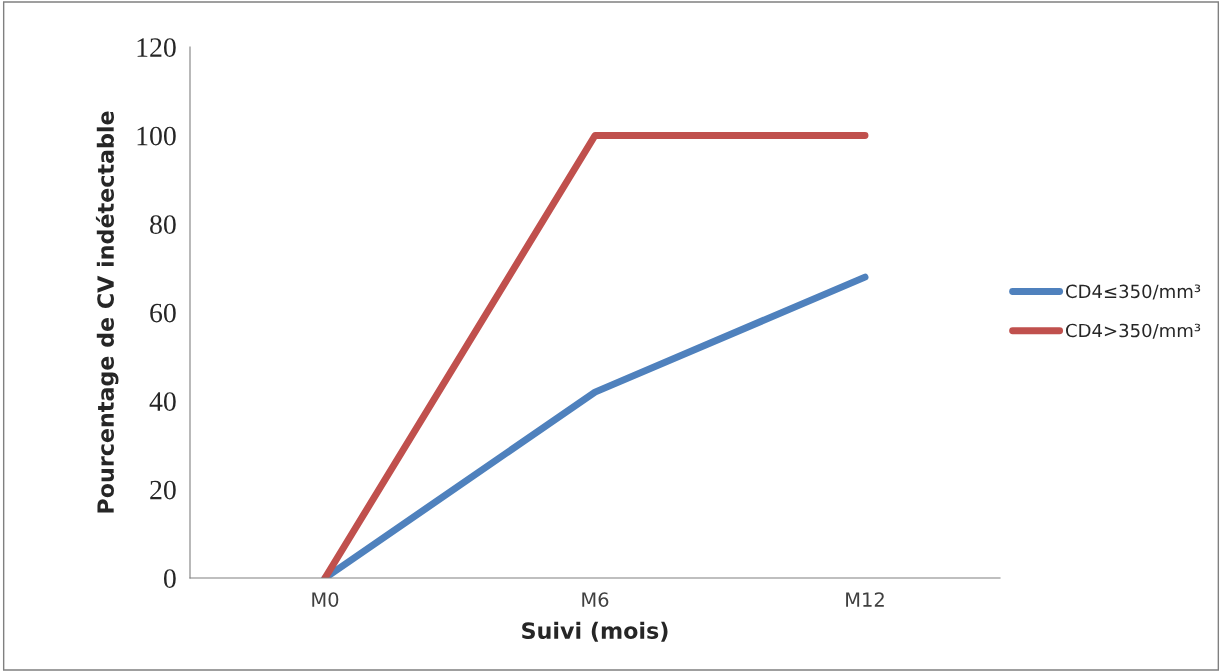 This screenshot has width=1222, height=672. I want to click on x-axis-title: Suivi (mois), so click(595, 631).